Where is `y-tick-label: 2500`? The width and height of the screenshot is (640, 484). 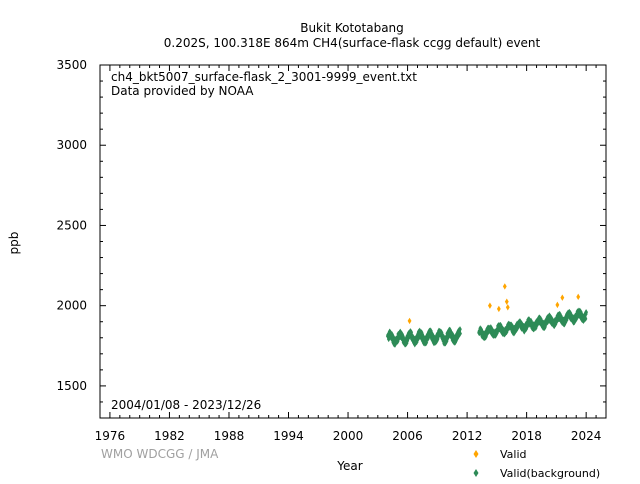
y-tick-label: 2500 is located at coordinates (71, 225).